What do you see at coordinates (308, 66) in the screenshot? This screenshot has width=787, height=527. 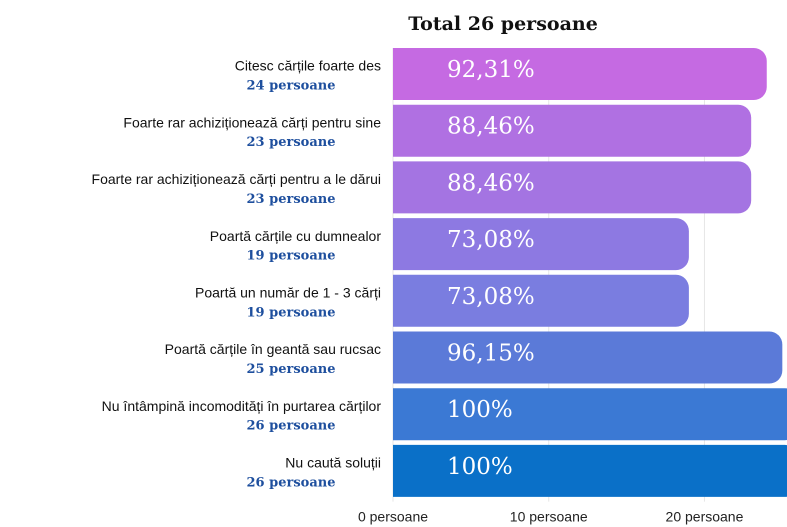 I see `category-label: Citesc cărțile foarte des` at bounding box center [308, 66].